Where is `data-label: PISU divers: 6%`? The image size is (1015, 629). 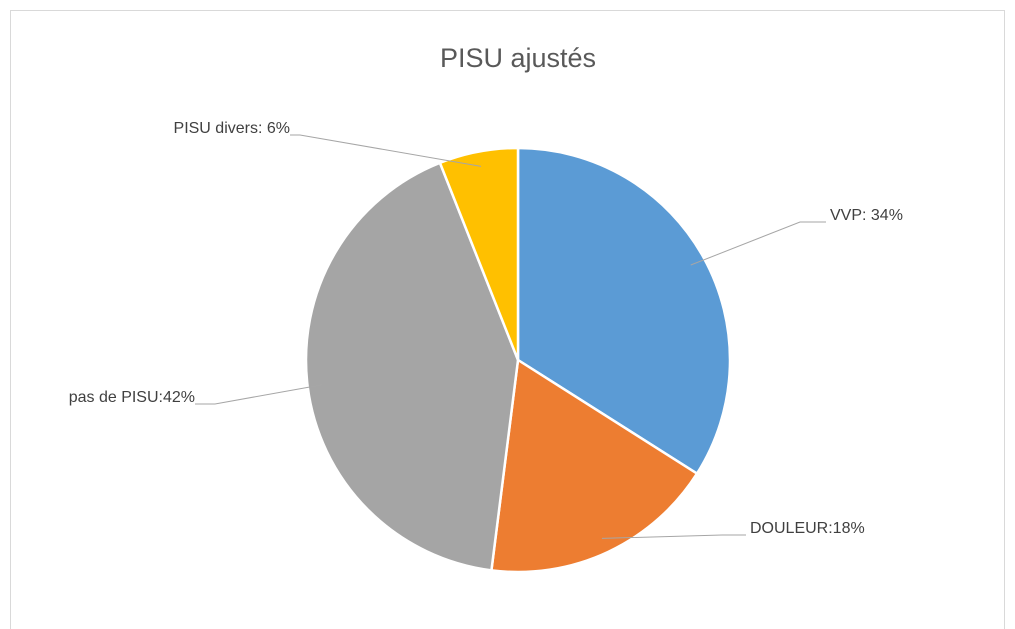 data-label: PISU divers: 6% is located at coordinates (232, 128).